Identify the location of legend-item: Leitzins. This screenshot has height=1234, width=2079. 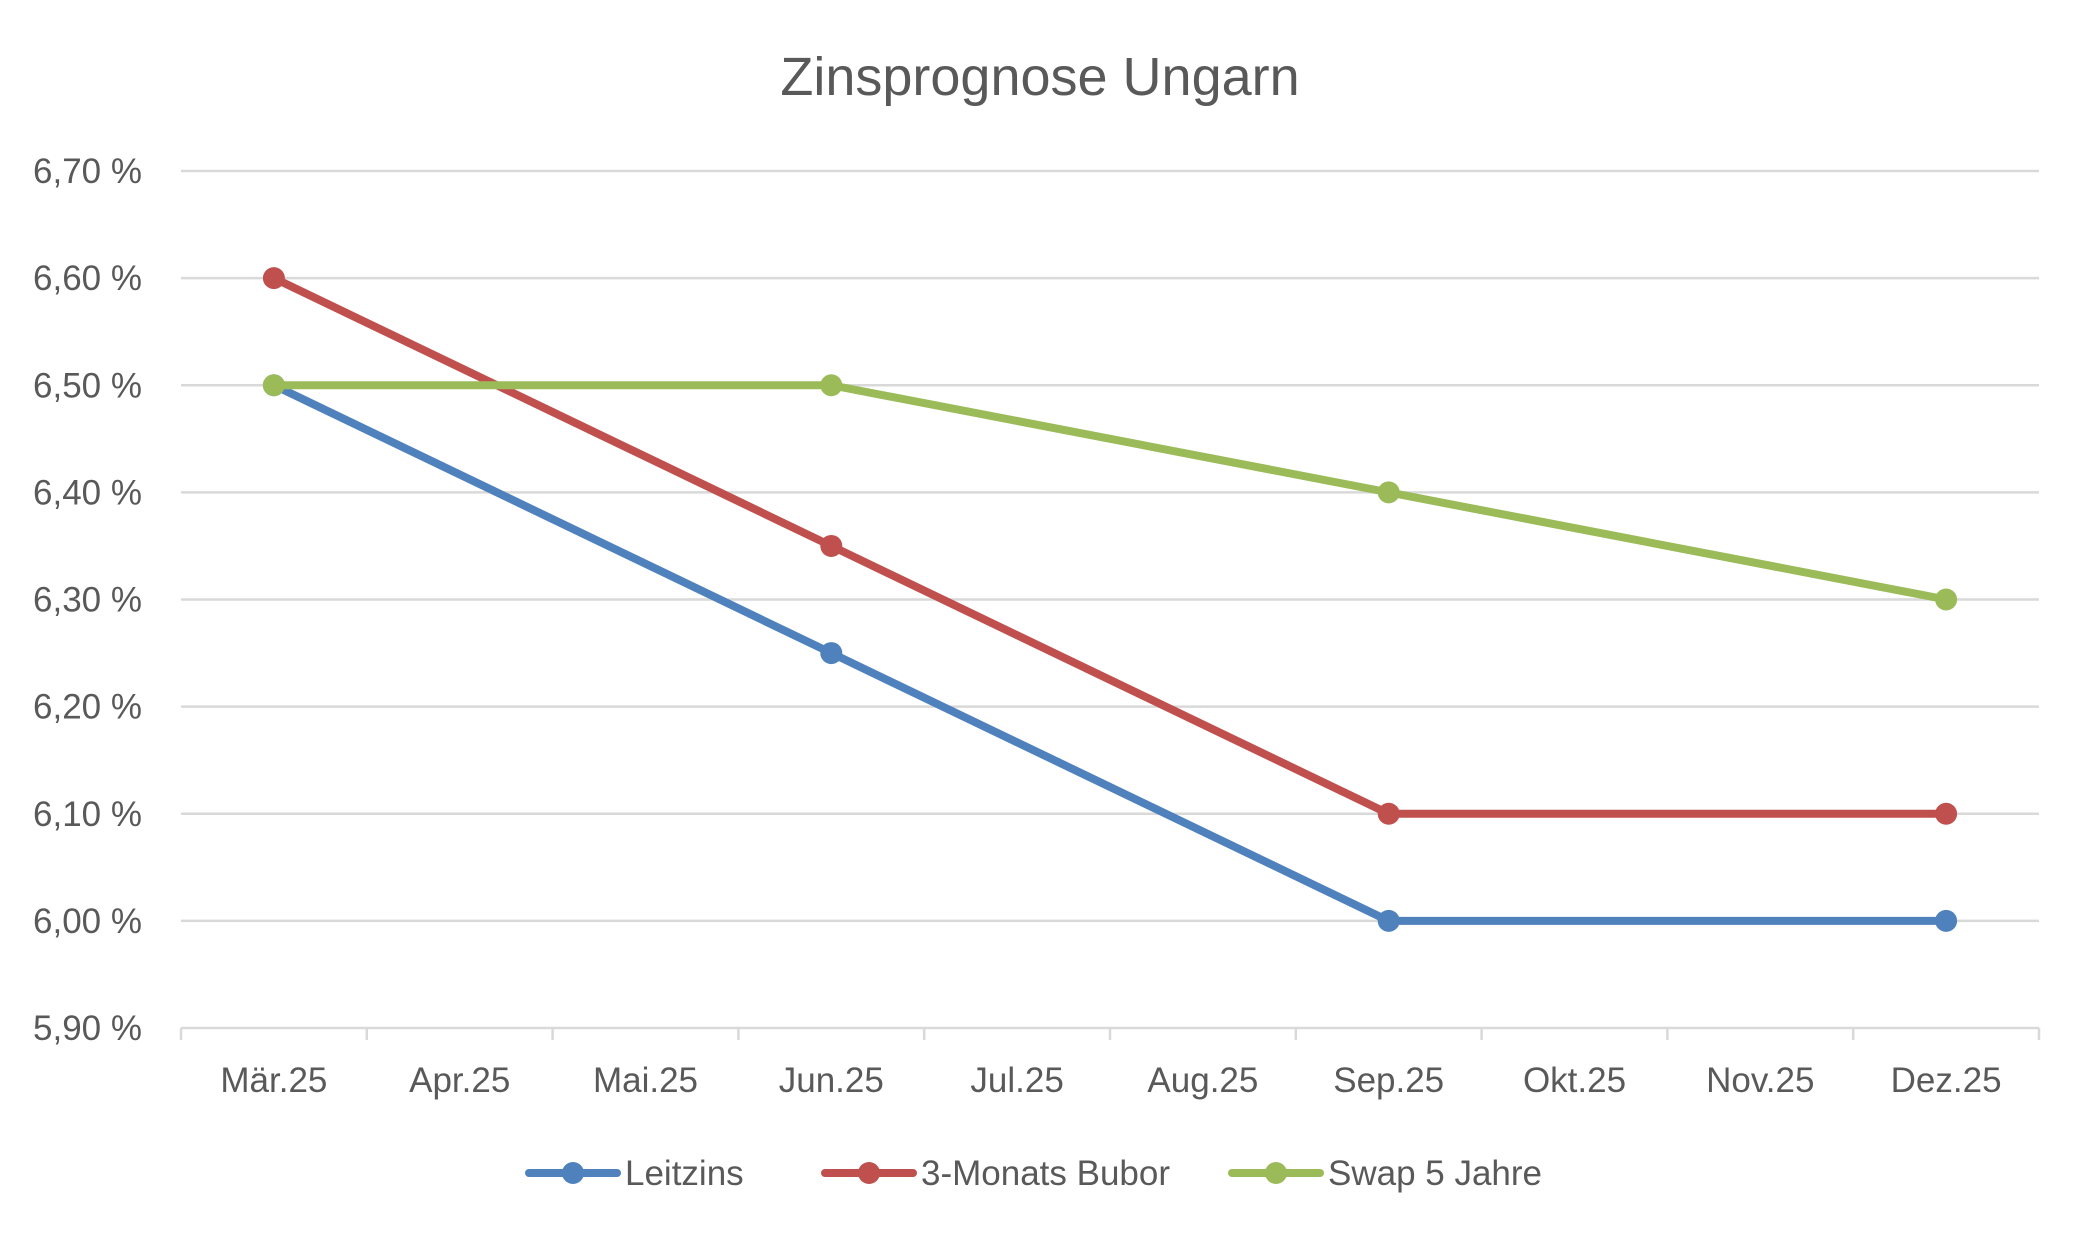
(634, 1173).